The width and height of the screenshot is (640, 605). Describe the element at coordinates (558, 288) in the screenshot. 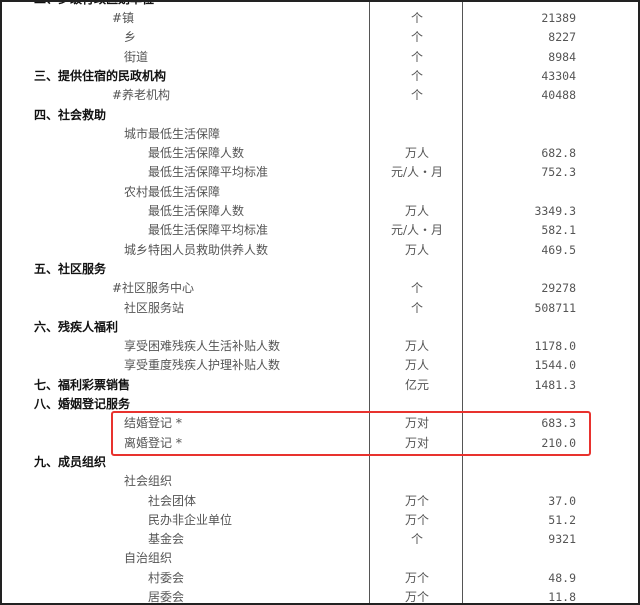

I see `row-value: 29278` at that location.